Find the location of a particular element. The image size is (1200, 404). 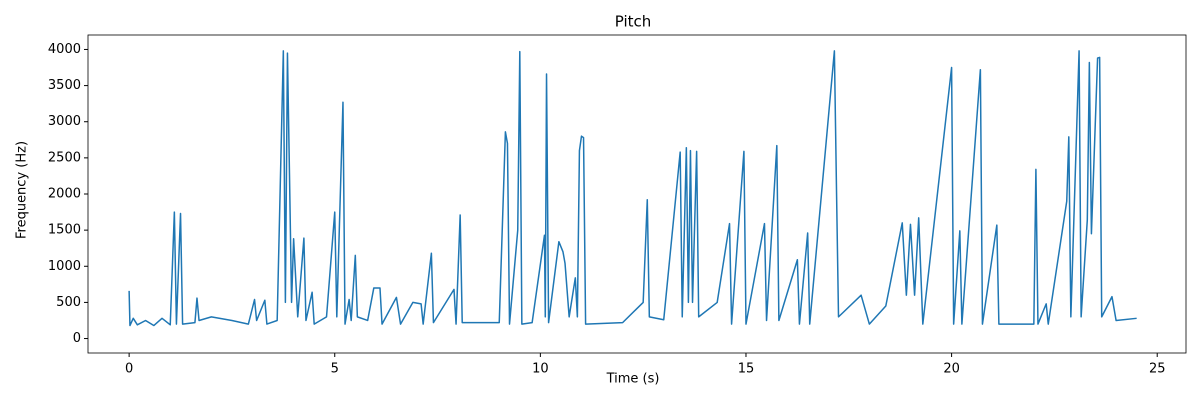

y-tick-label: 1500 is located at coordinates (64, 230).